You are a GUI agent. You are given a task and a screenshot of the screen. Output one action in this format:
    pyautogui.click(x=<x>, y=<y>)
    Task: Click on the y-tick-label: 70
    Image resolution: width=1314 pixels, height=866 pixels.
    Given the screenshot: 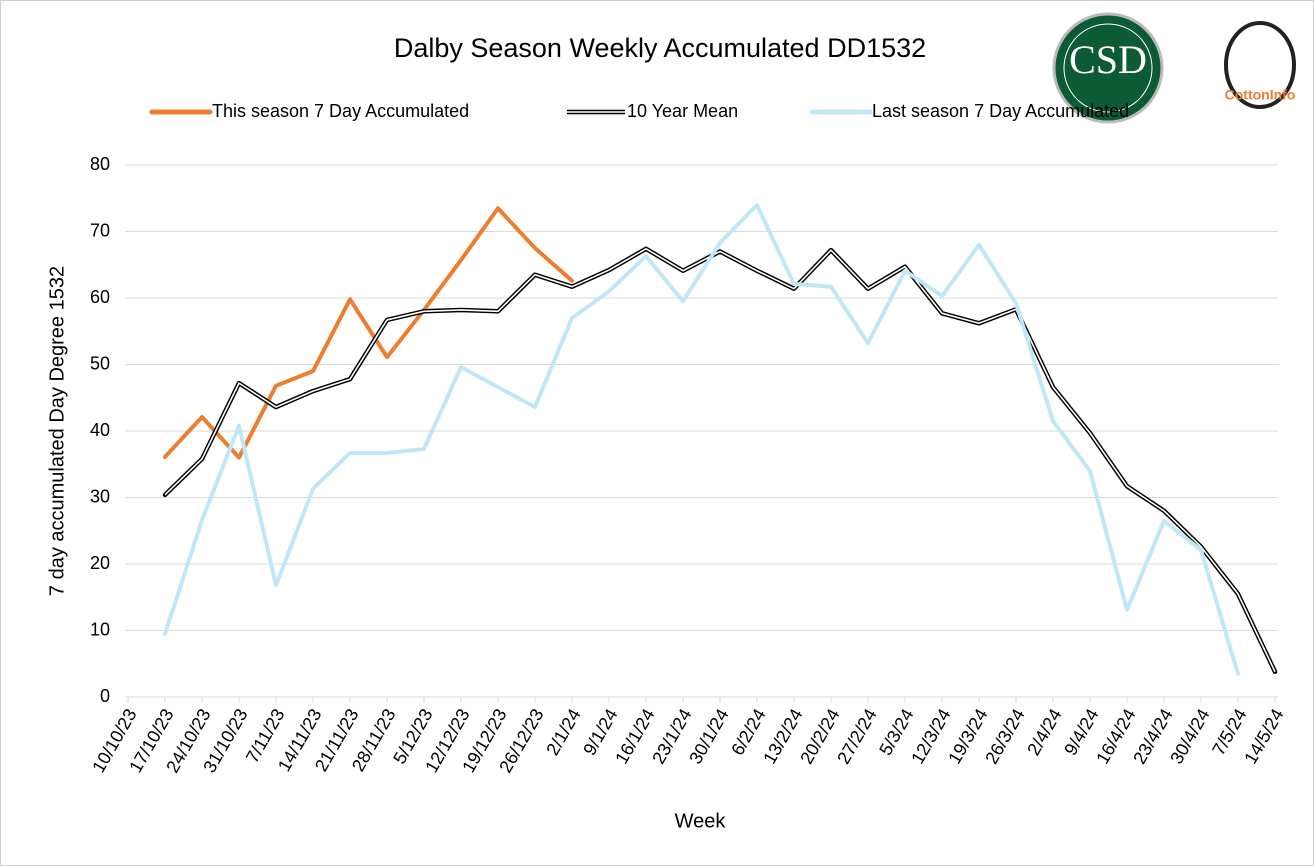 What is the action you would take?
    pyautogui.click(x=100, y=230)
    